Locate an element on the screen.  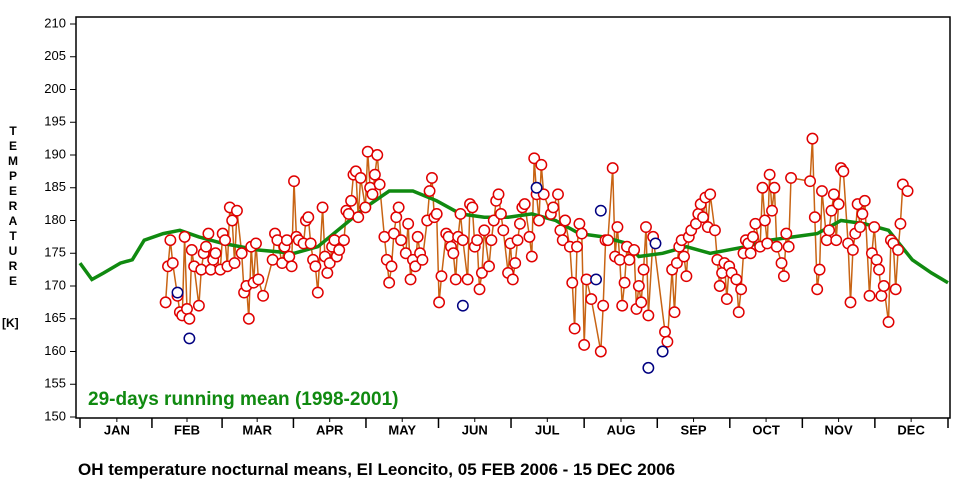
y-tick-label: 210 is located at coordinates (55, 22).